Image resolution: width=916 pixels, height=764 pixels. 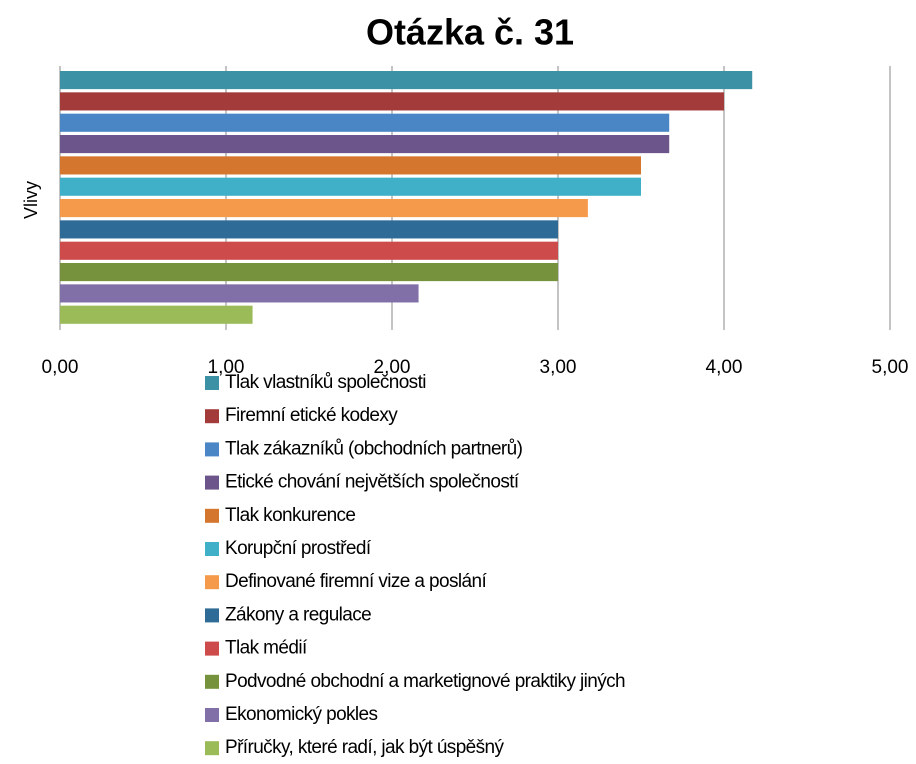 I want to click on legend-label: Tlak médií, so click(x=266, y=648).